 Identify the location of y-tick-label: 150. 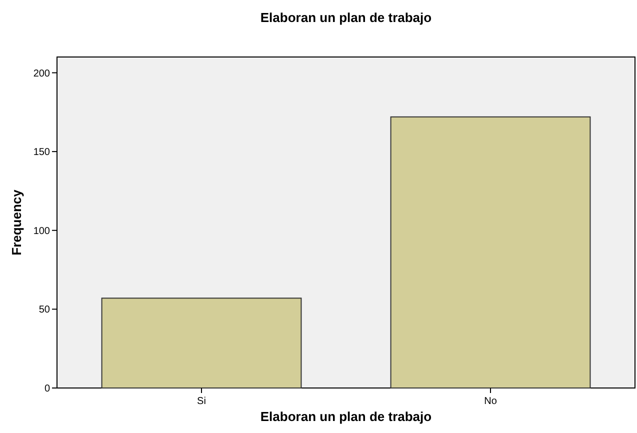
(41, 152).